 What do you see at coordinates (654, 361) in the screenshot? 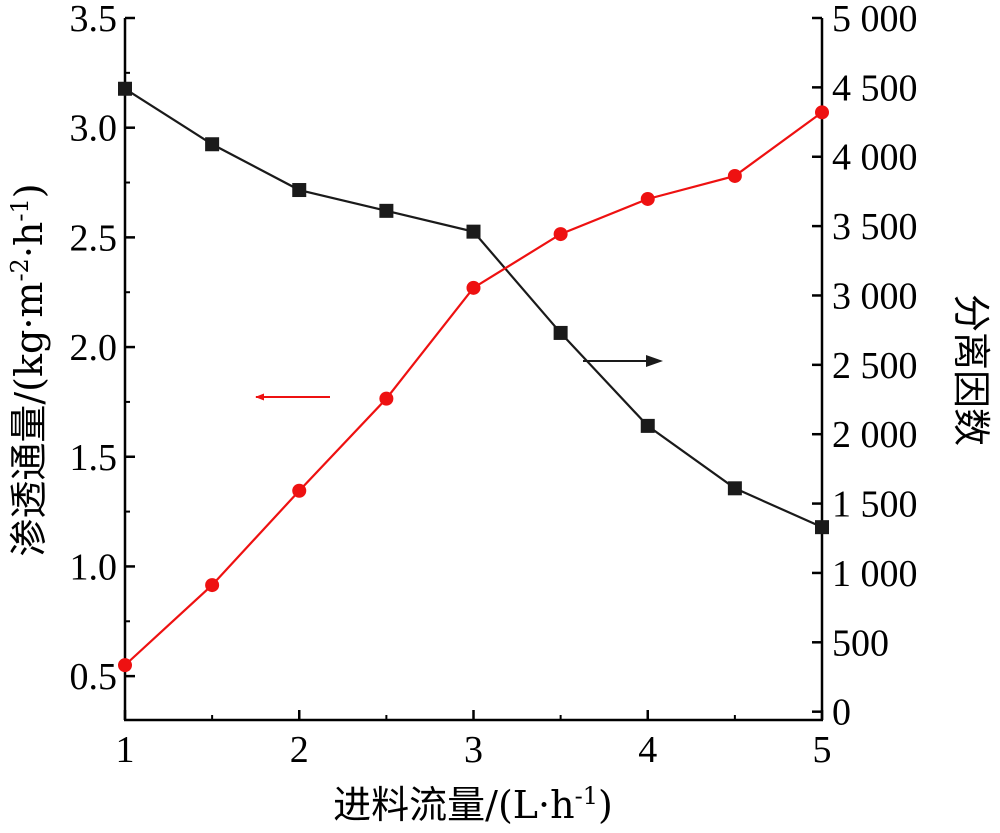
I see `black-arrow-head` at bounding box center [654, 361].